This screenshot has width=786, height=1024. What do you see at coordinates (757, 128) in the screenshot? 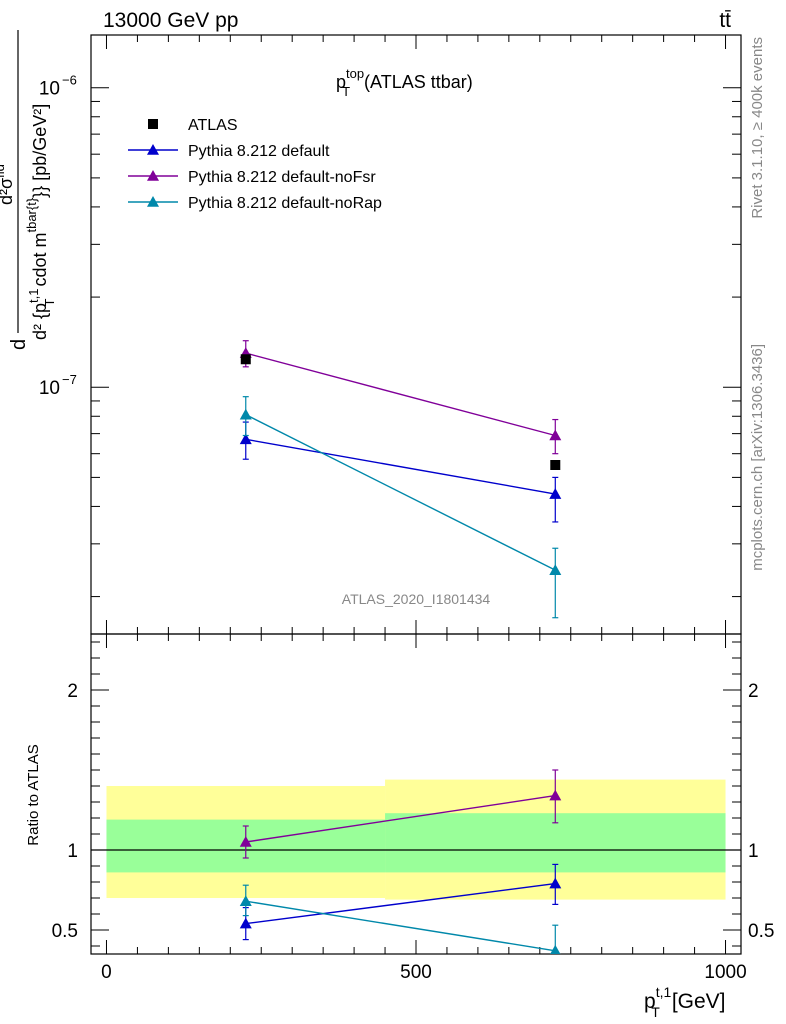
I see `rivet-label: Rivet 3.1.10, ≥ 400k events` at bounding box center [757, 128].